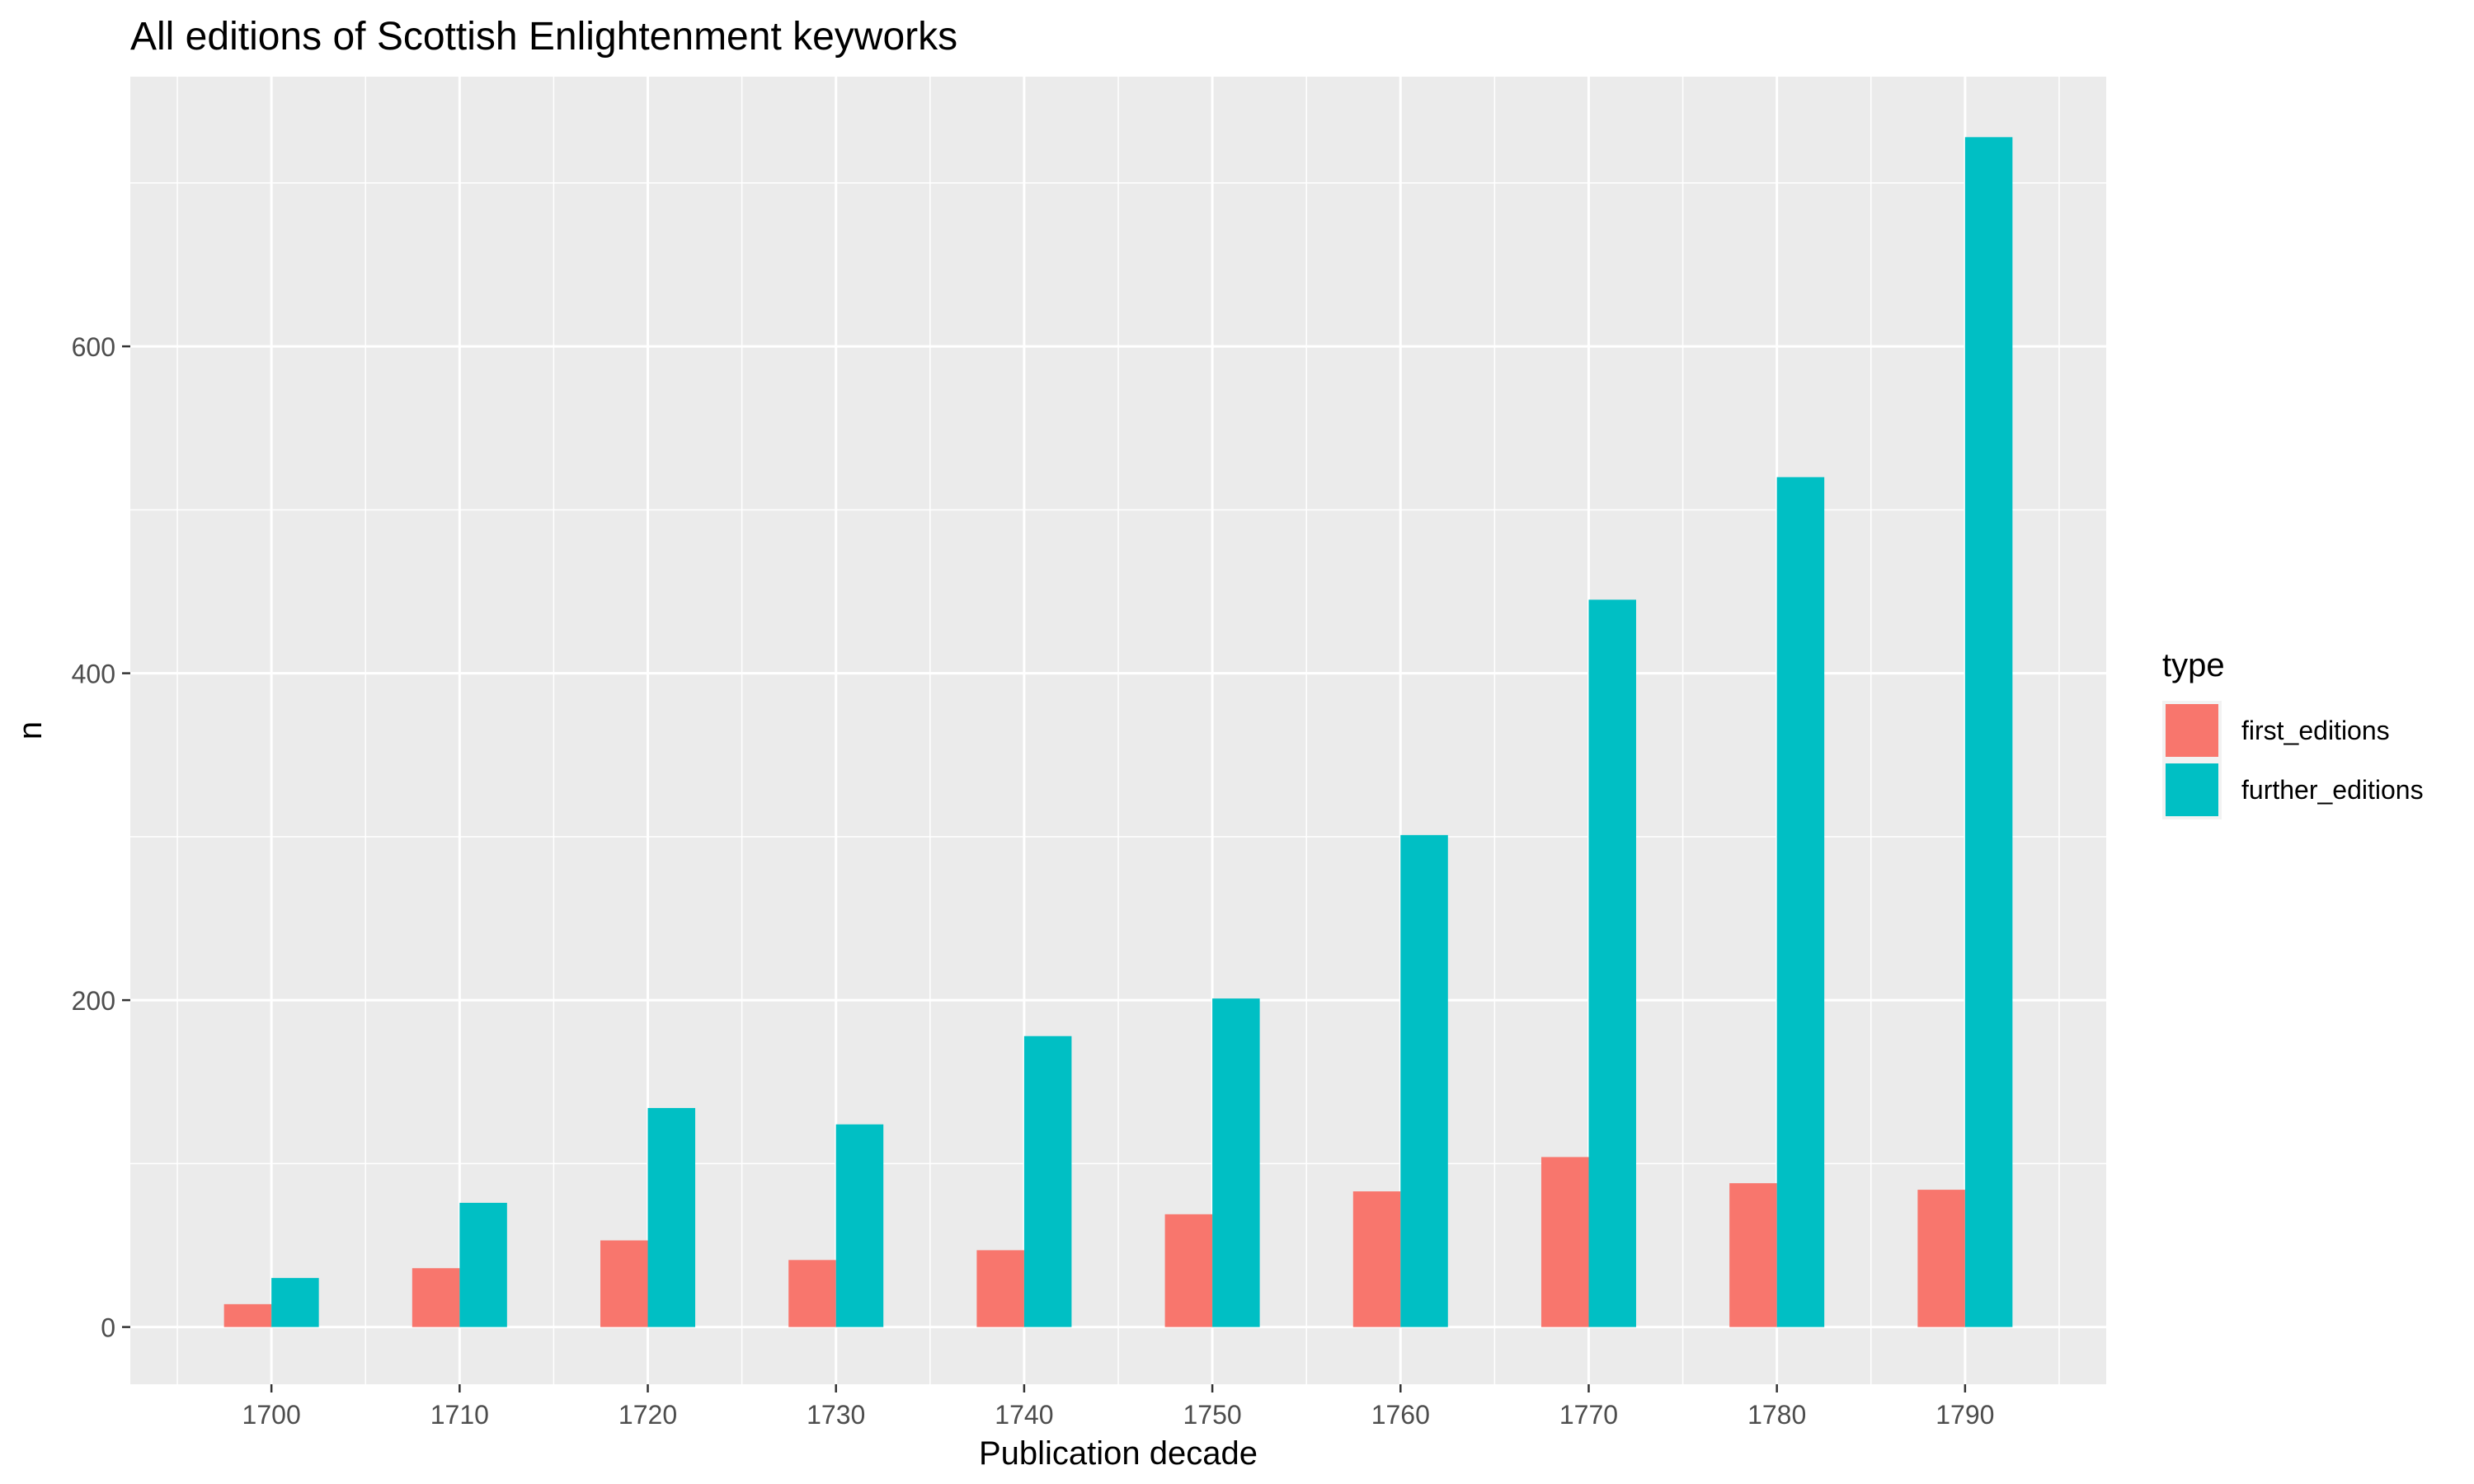 The width and height of the screenshot is (2474, 1484). What do you see at coordinates (1212, 1415) in the screenshot?
I see `x-tick-label: 1750` at bounding box center [1212, 1415].